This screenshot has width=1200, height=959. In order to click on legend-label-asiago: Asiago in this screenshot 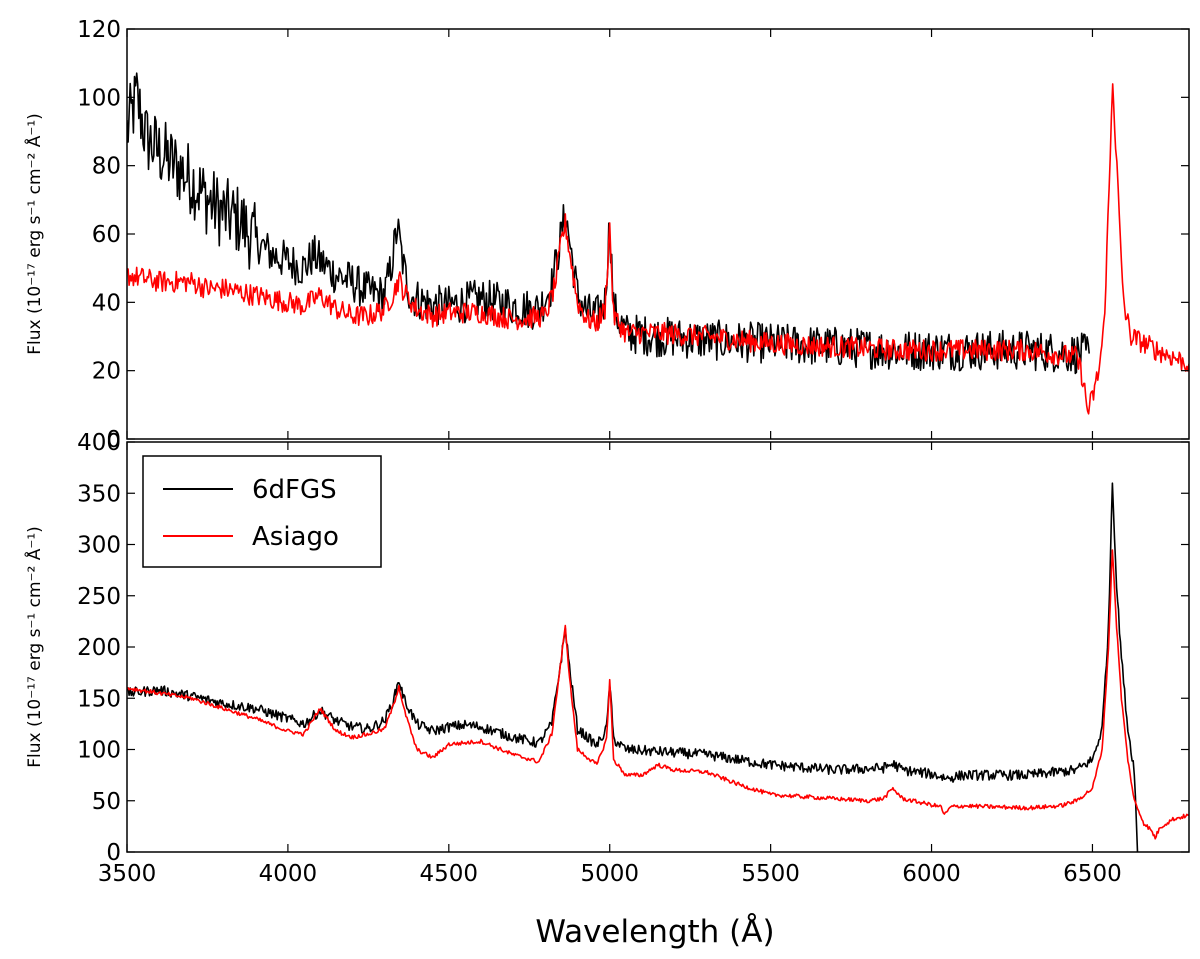, I will do `click(295, 537)`.